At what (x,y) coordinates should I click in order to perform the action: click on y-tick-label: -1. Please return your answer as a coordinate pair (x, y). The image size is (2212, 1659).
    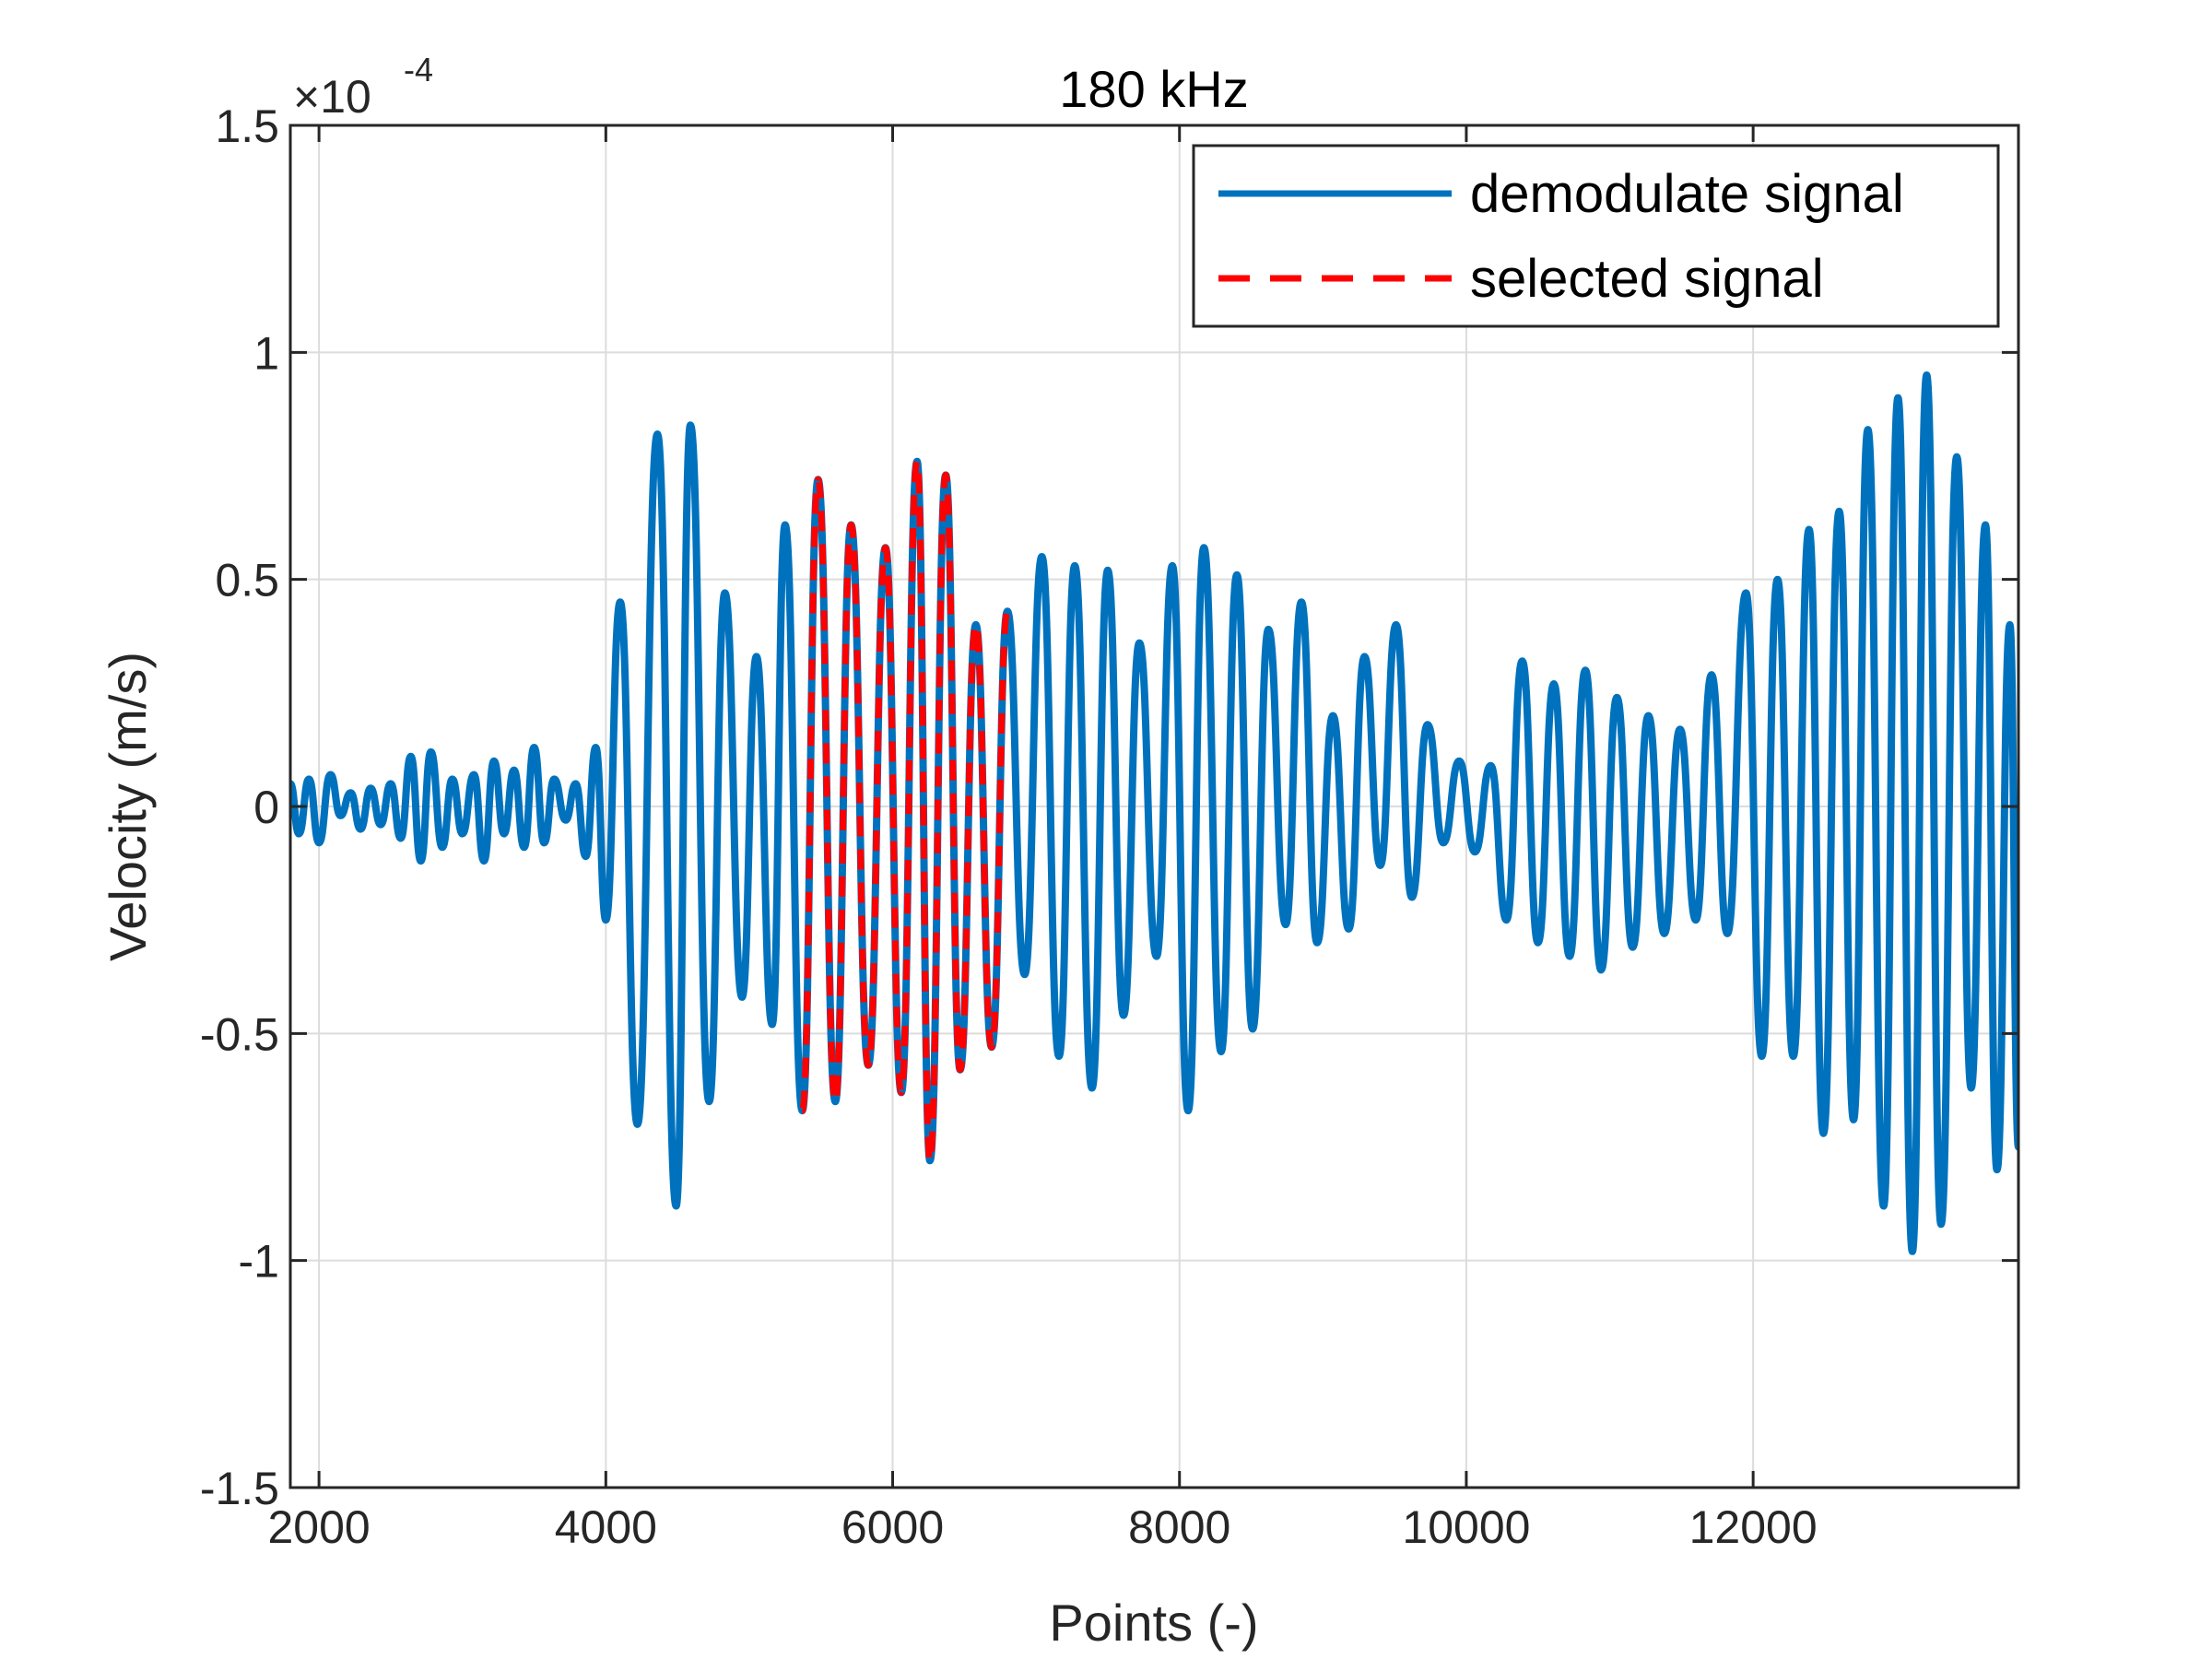
    Looking at the image, I should click on (259, 1262).